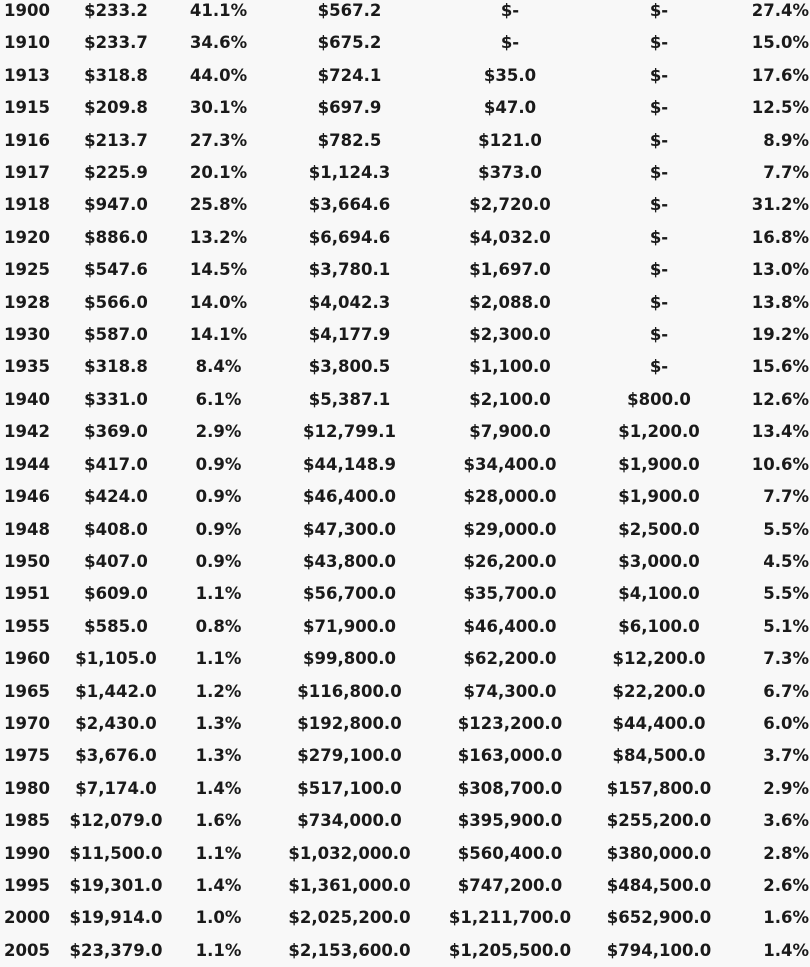 The height and width of the screenshot is (967, 810). What do you see at coordinates (349, 173) in the screenshot?
I see `value-cell: $1,124.3` at bounding box center [349, 173].